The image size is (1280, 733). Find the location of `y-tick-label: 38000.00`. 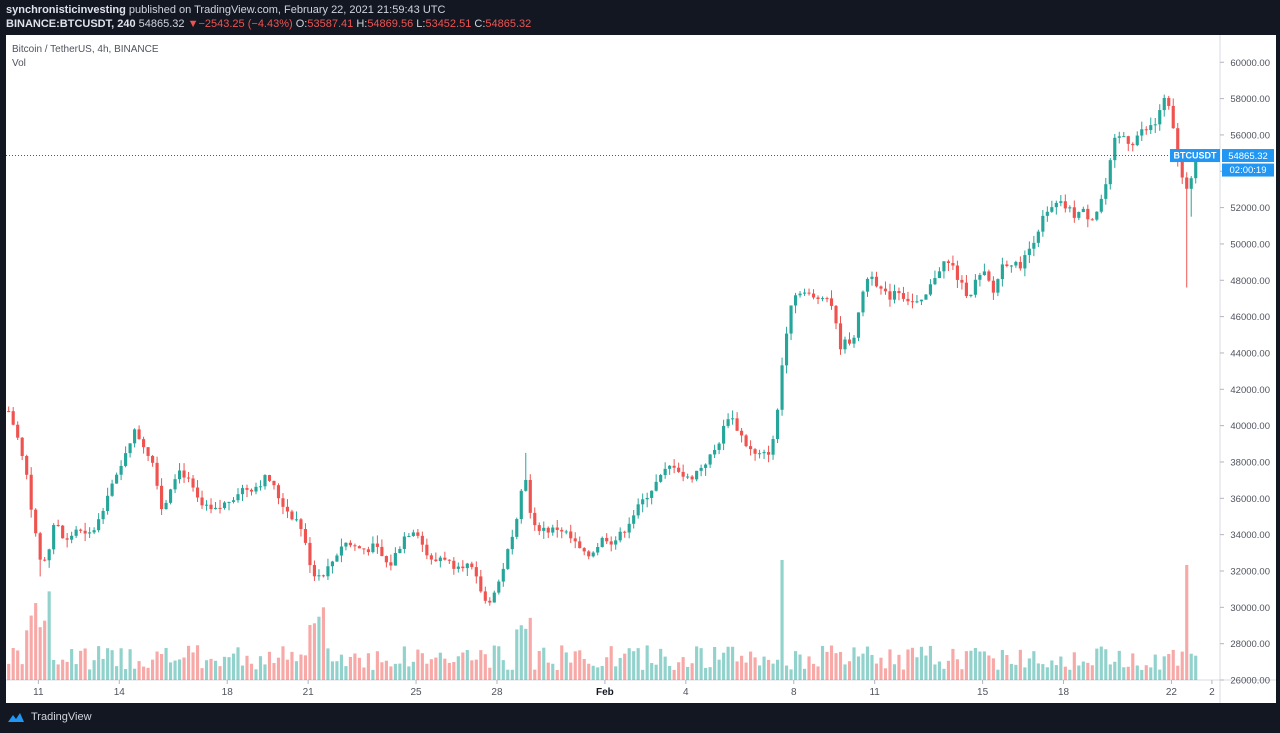

y-tick-label: 38000.00 is located at coordinates (1250, 462).